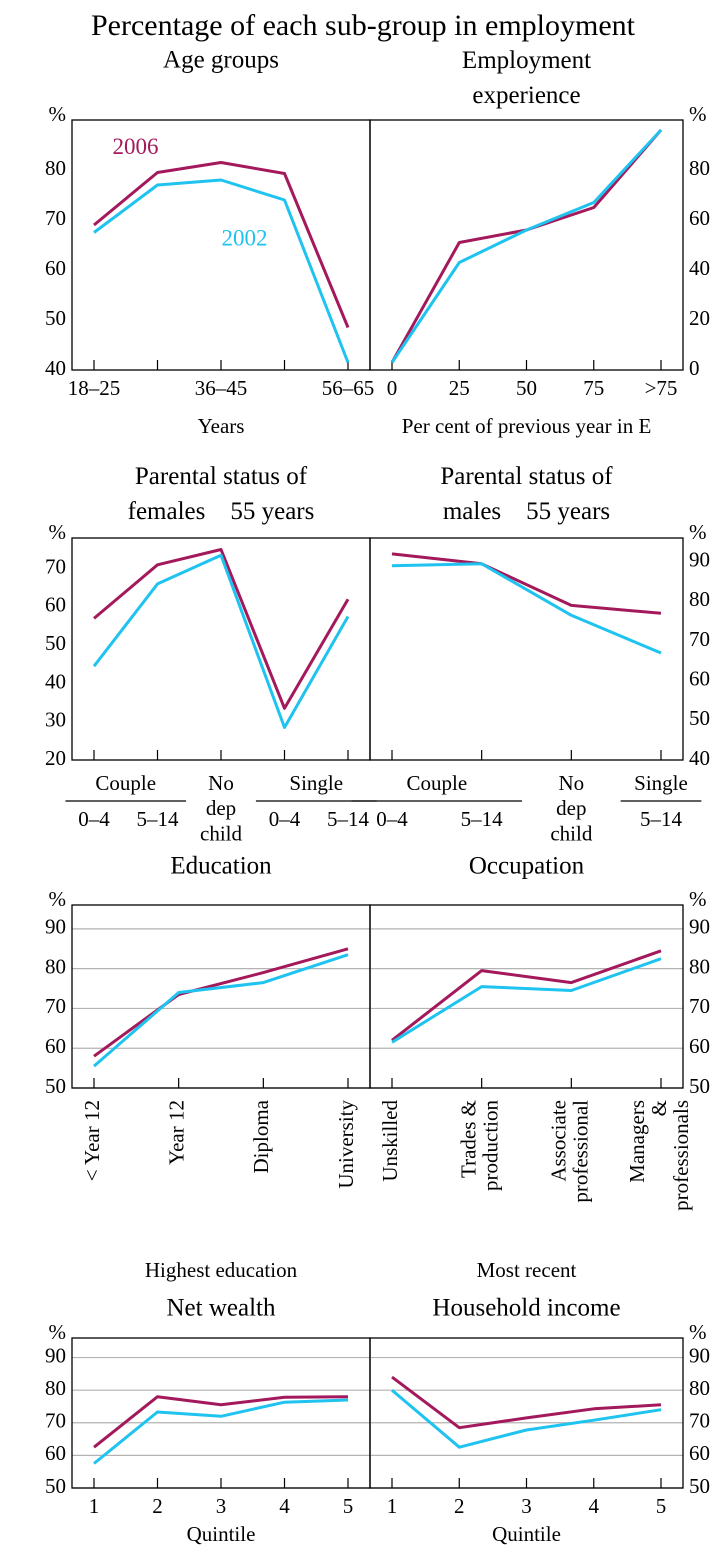  What do you see at coordinates (526, 95) in the screenshot?
I see `text-line: experience` at bounding box center [526, 95].